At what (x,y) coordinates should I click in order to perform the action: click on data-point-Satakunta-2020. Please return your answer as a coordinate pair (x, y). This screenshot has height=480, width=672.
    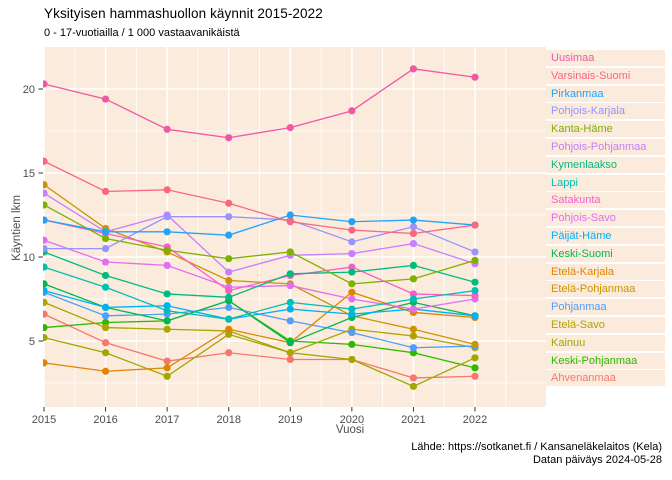
    Looking at the image, I should click on (352, 267).